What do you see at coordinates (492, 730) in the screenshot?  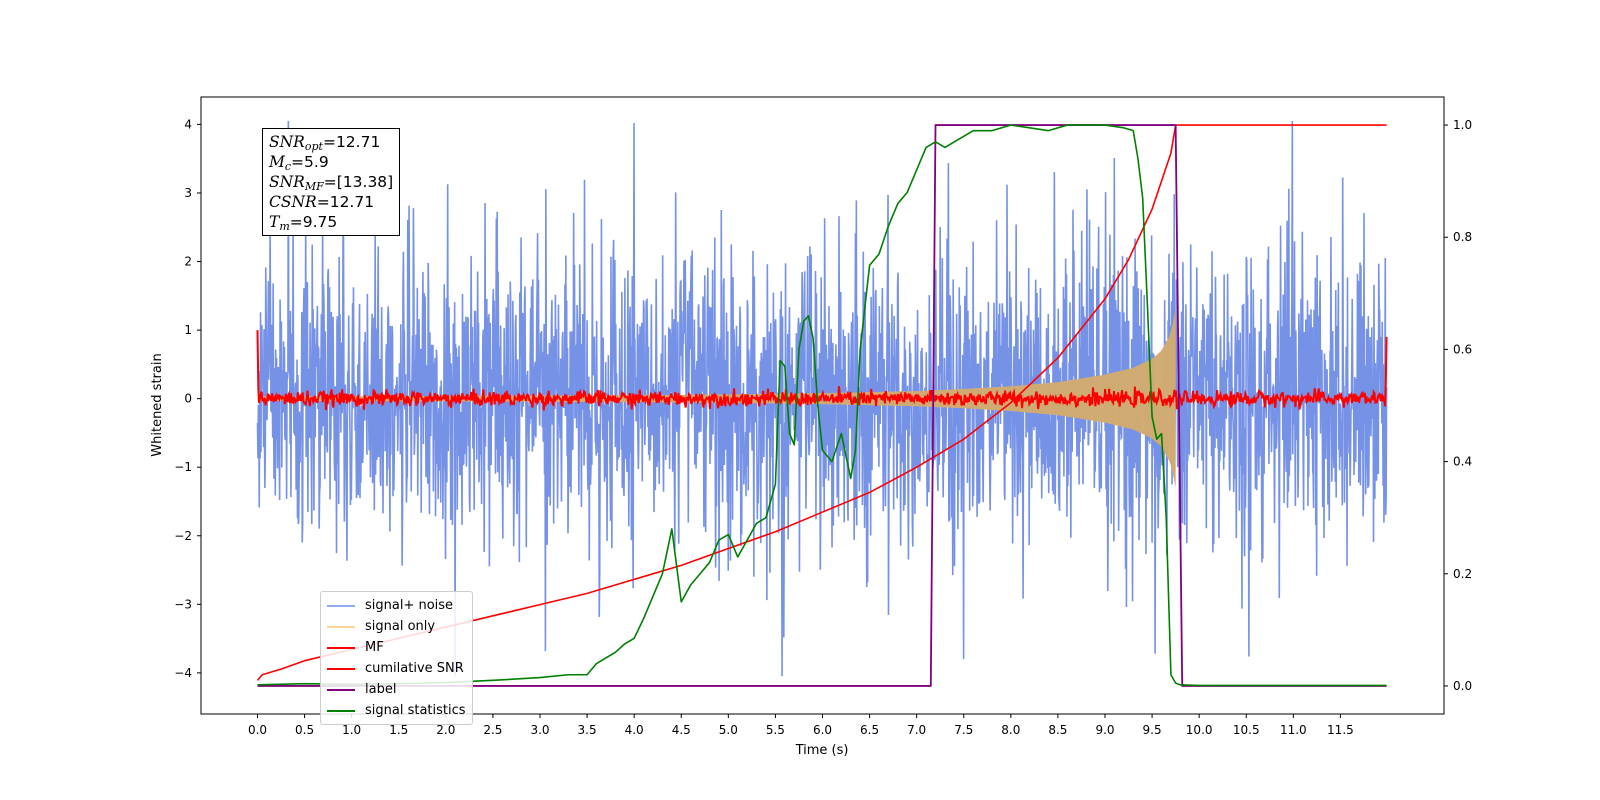 I see `x-tick-label: 2.5` at bounding box center [492, 730].